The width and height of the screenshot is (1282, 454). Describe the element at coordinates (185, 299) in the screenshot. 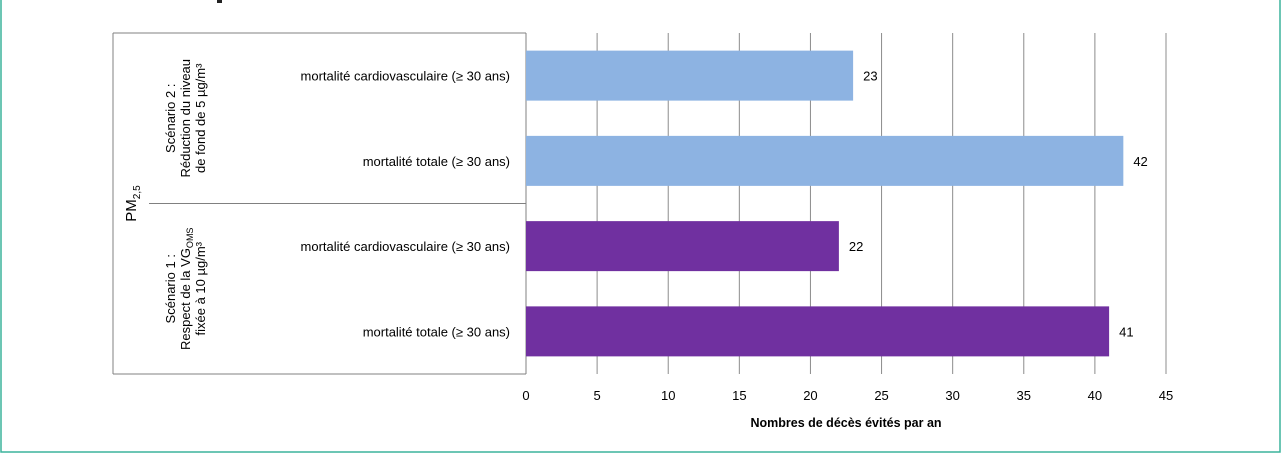

I see `group-label-line: Respect de la VG` at that location.